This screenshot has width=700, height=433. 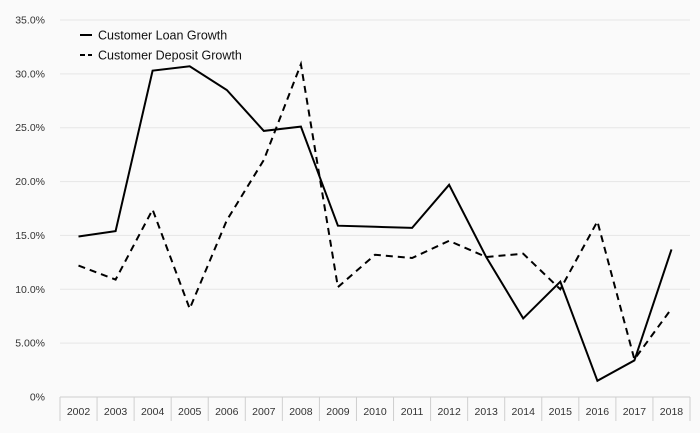 What do you see at coordinates (79, 412) in the screenshot?
I see `x-tick-label: 2002` at bounding box center [79, 412].